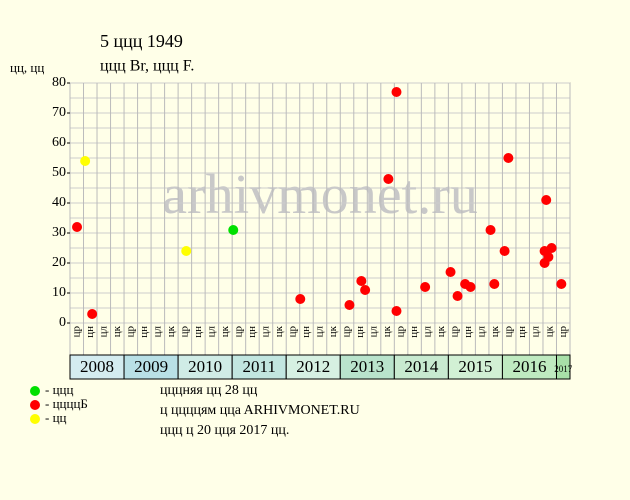  I want to click on y-tick-label: 0, so click(62, 322).